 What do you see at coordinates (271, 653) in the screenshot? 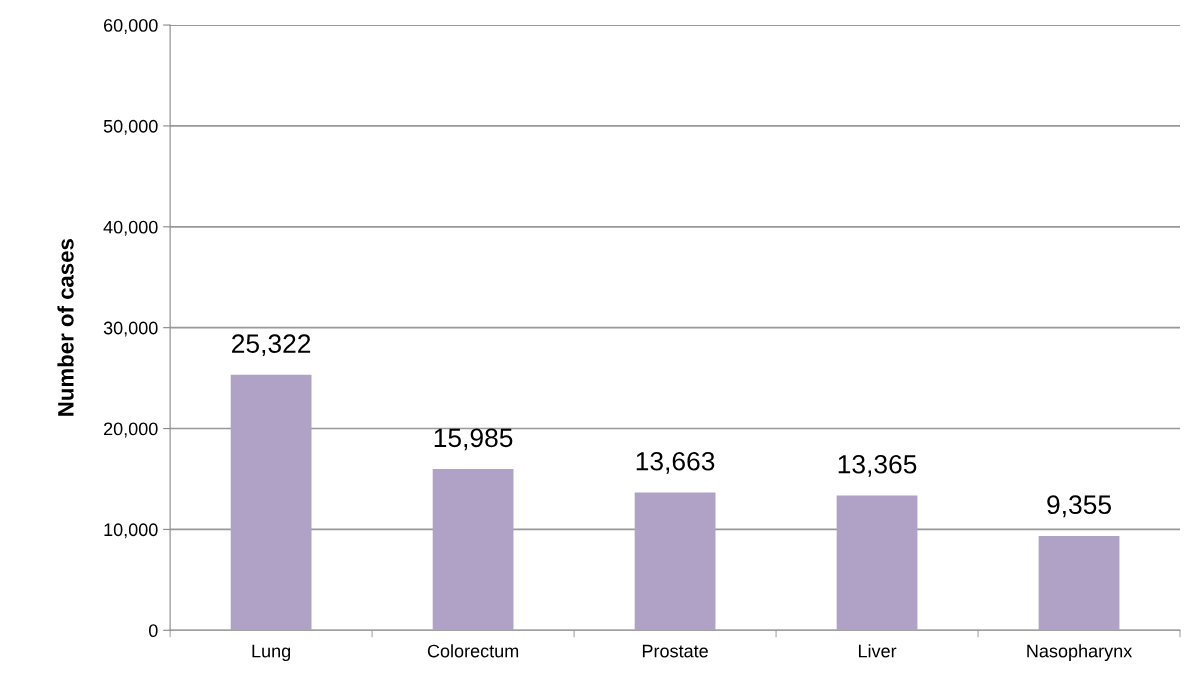
I see `x-tick-label: Lung` at bounding box center [271, 653].